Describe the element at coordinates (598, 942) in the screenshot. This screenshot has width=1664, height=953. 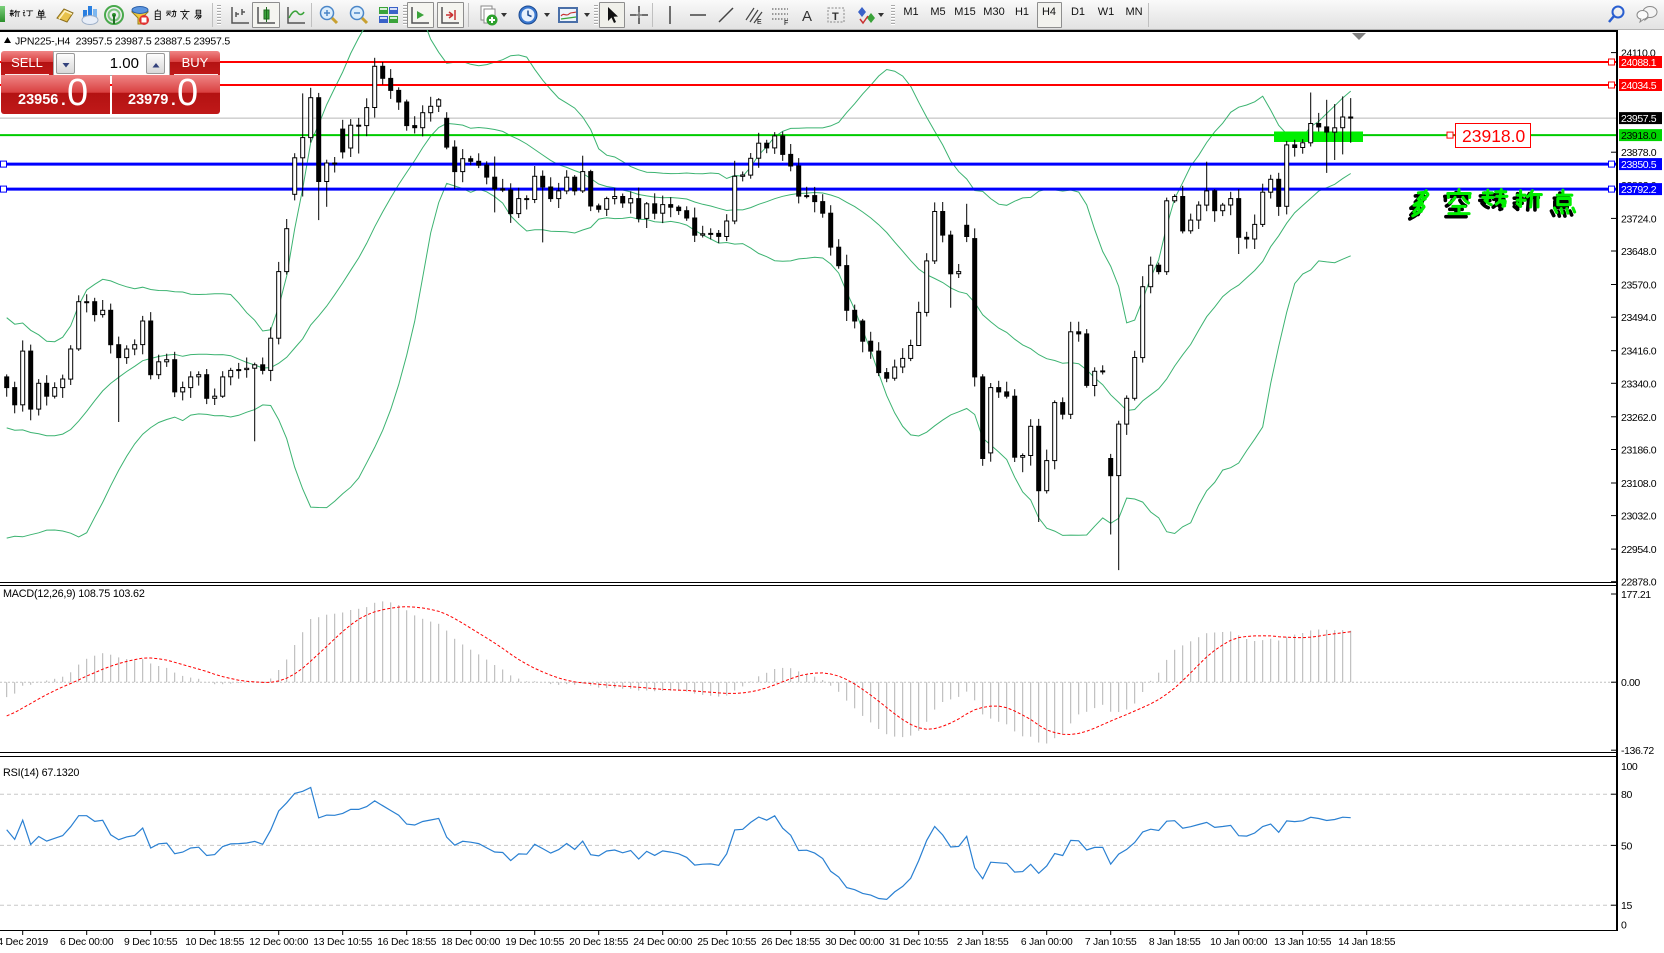
I see `svg-text: 20 Dec 18:55` at that location.